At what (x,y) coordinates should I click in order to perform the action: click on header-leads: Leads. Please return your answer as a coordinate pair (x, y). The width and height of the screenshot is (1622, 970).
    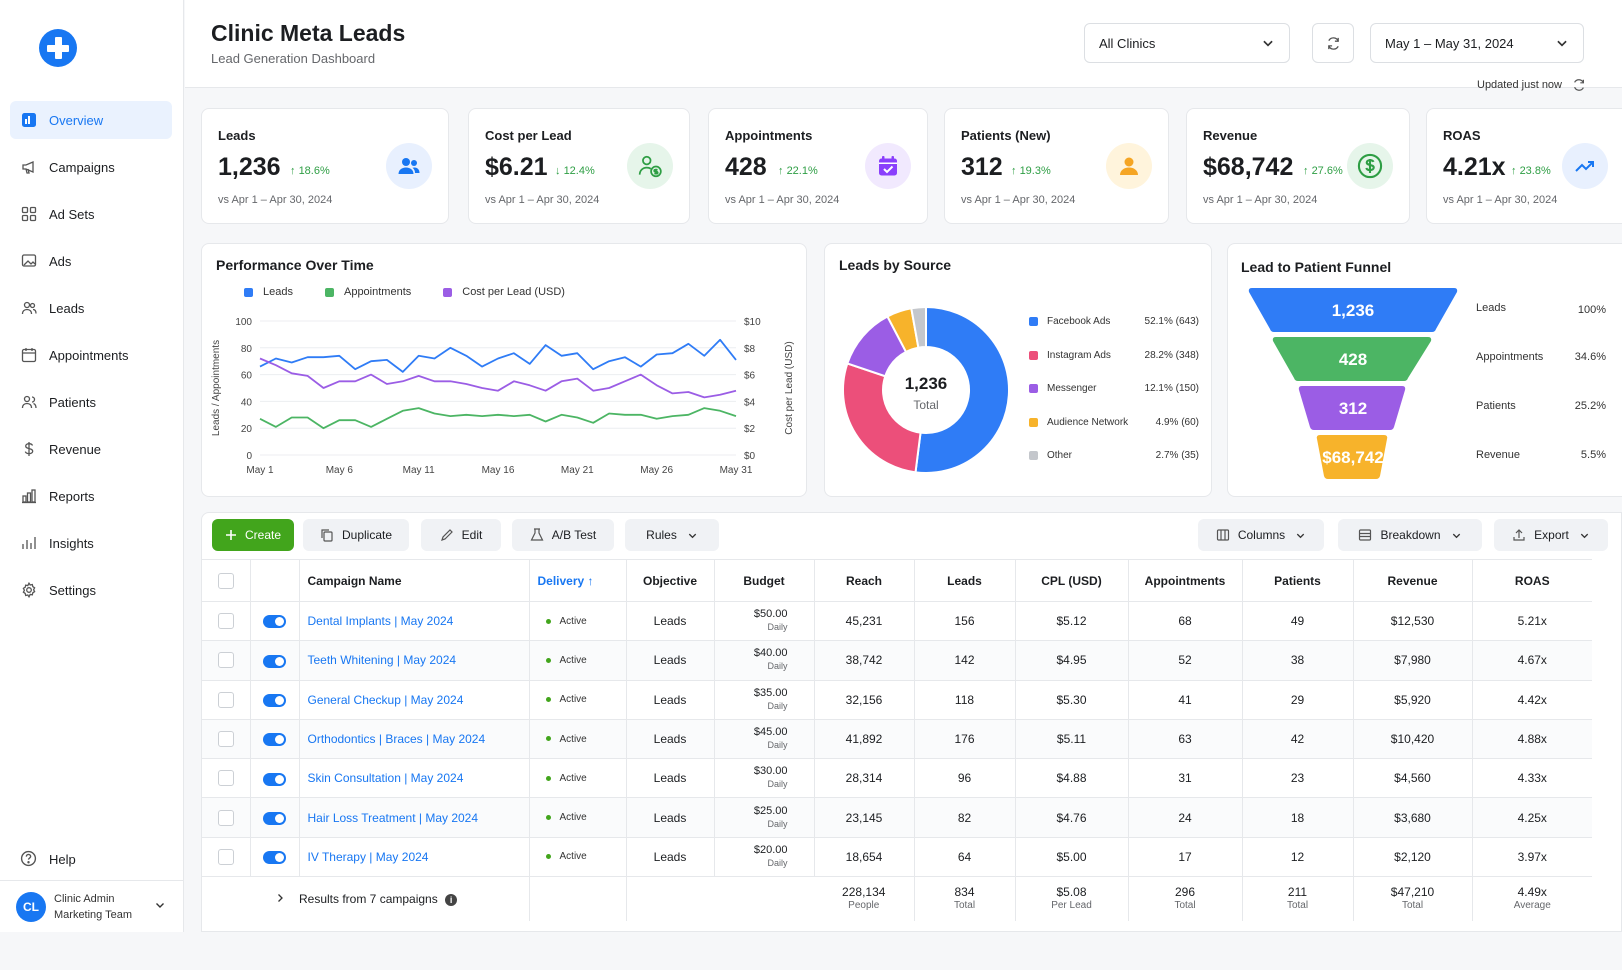
    Looking at the image, I should click on (965, 580).